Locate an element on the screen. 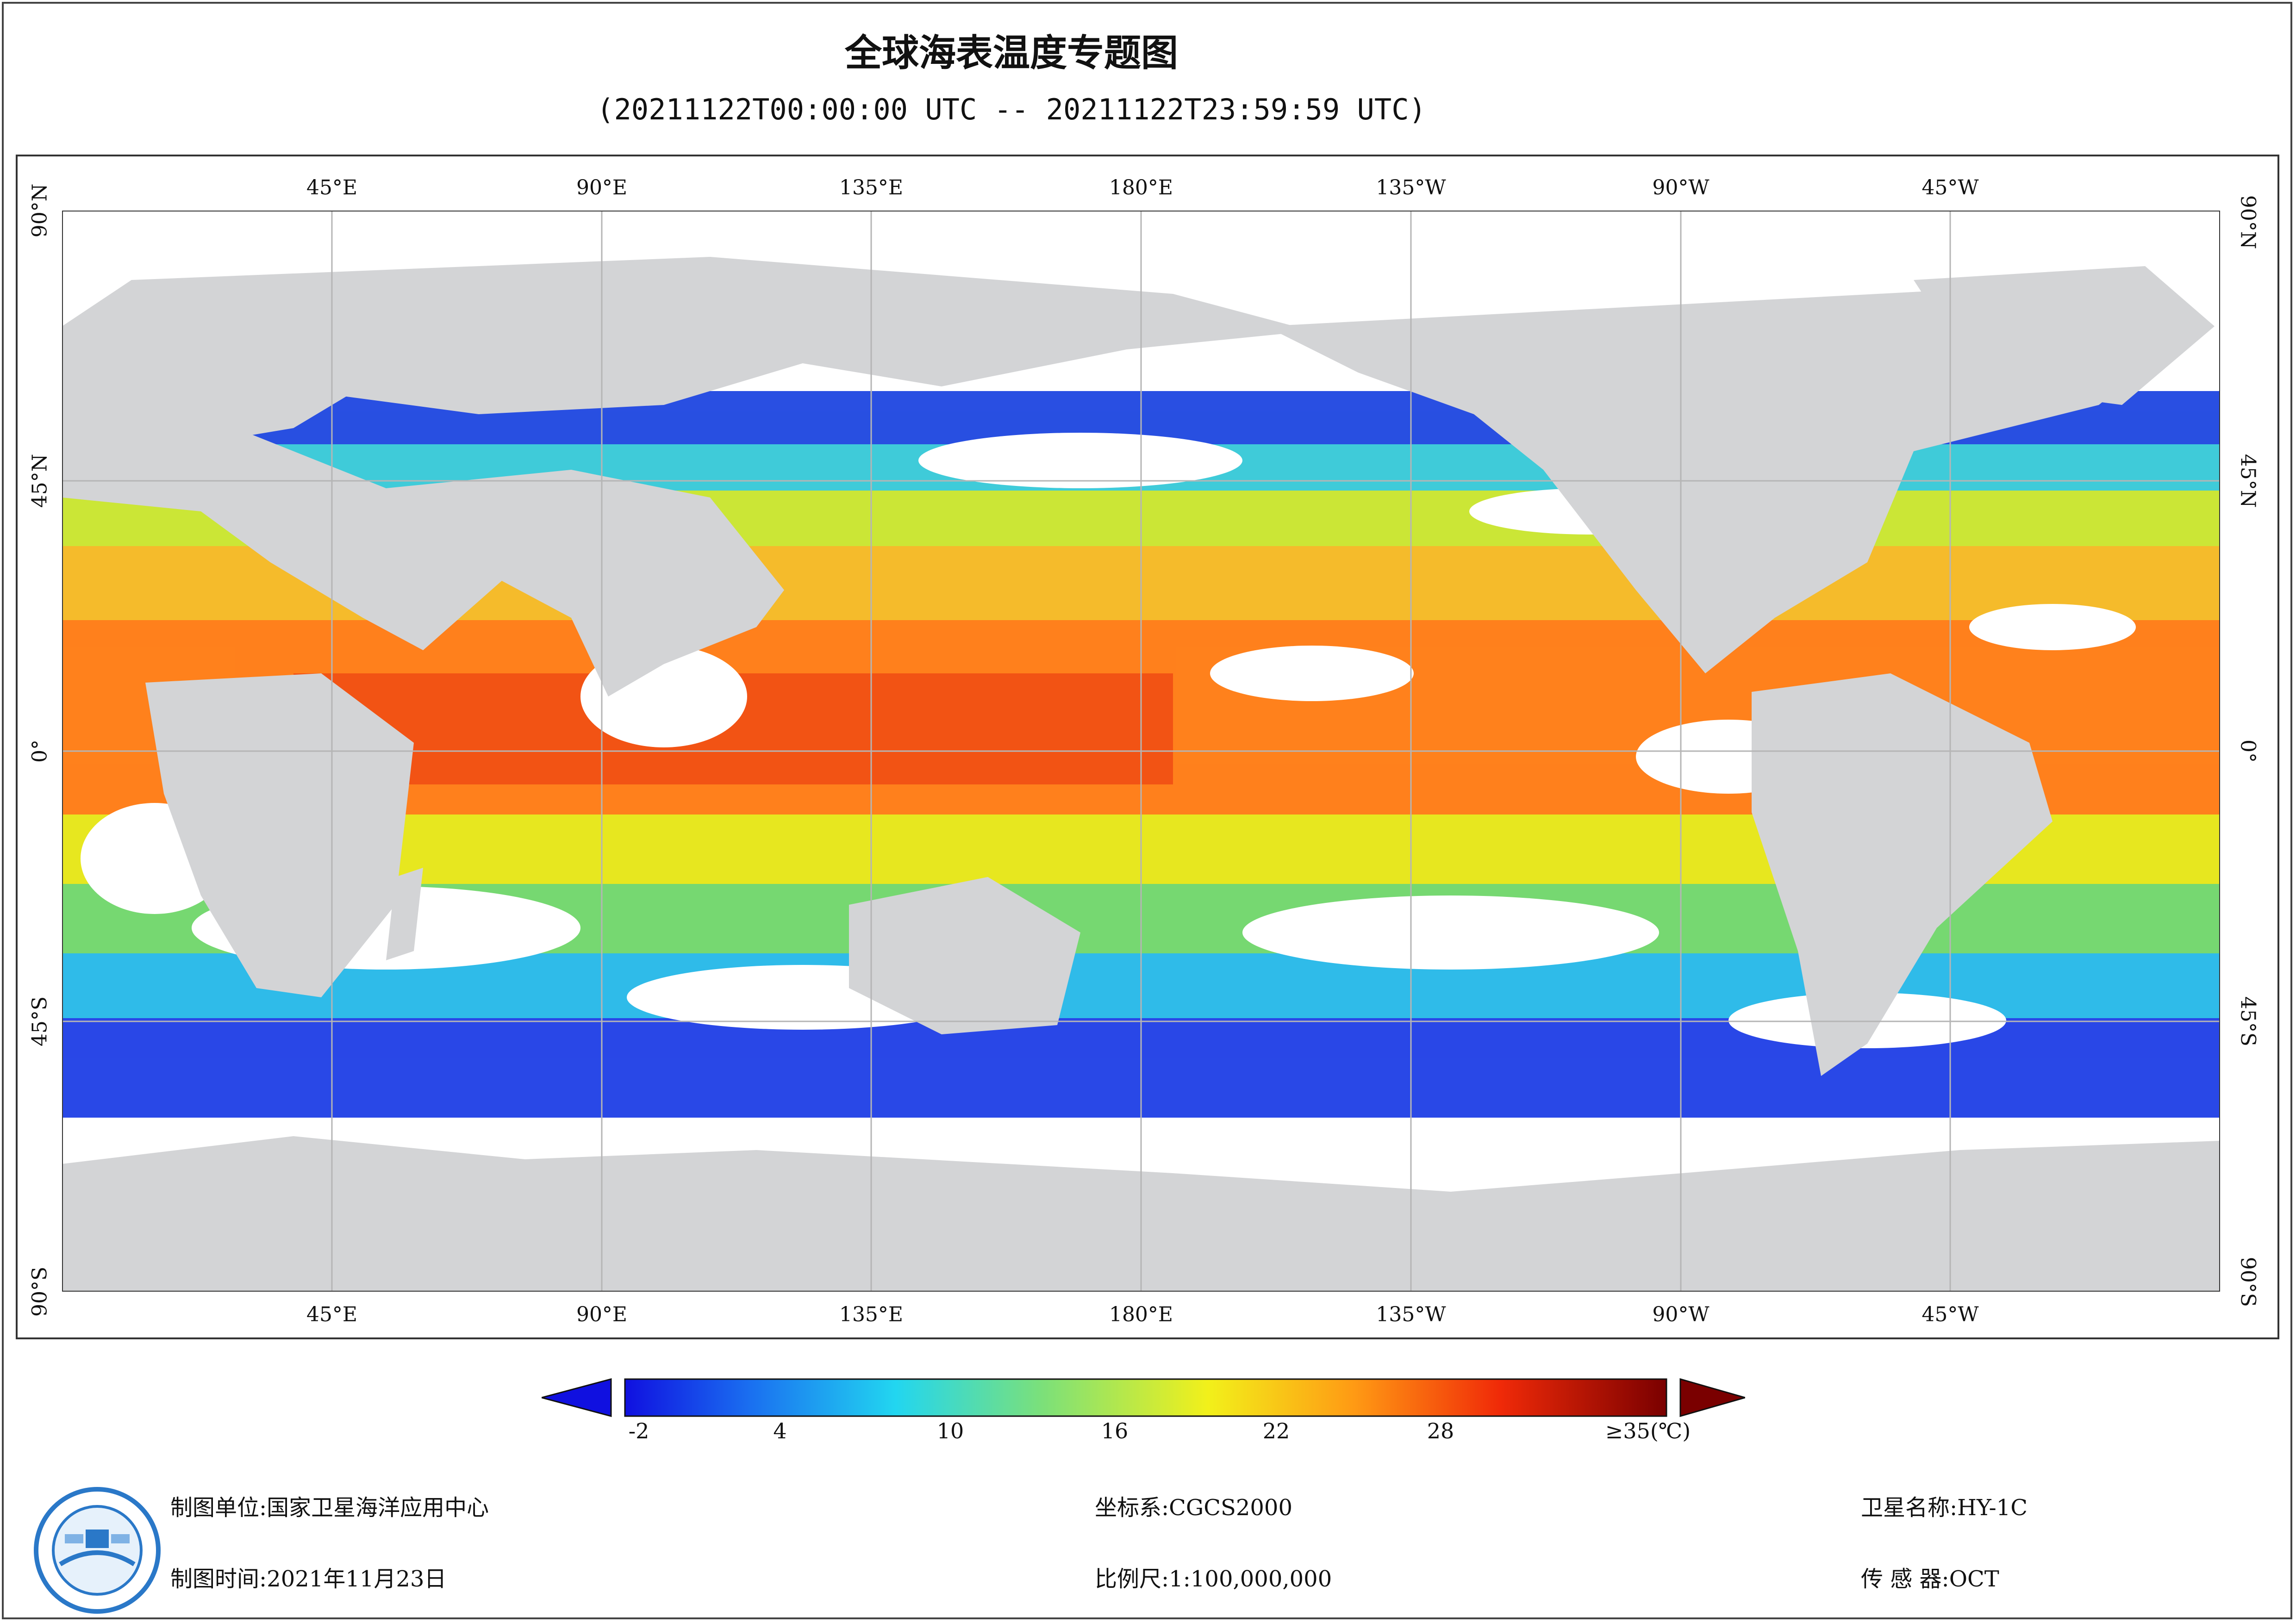 The height and width of the screenshot is (1623, 2296). coordinate-system: 坐标系:CGCS2000 is located at coordinates (1194, 1508).